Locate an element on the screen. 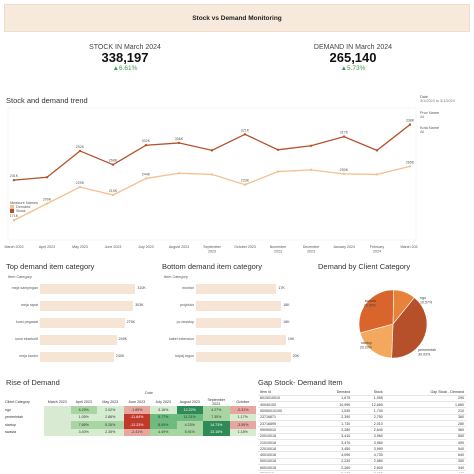  rise-cell: 2.02% is located at coordinates (110, 410).